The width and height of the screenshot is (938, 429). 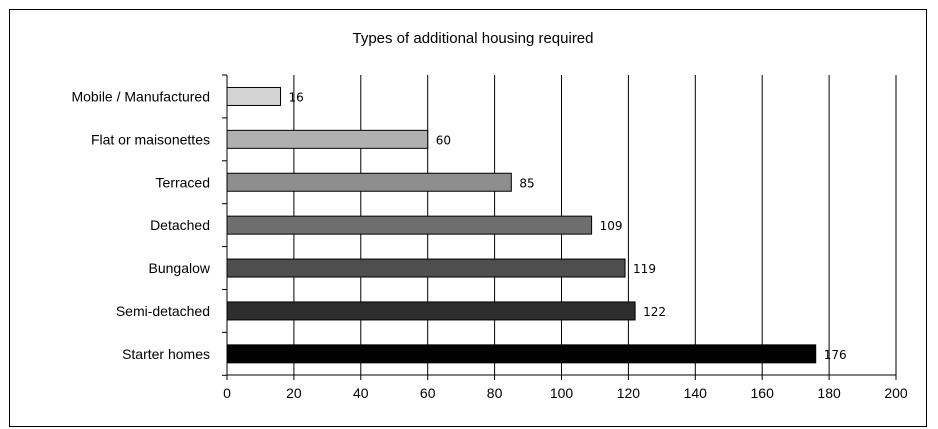 I want to click on x-tick-label: 120, so click(x=629, y=393).